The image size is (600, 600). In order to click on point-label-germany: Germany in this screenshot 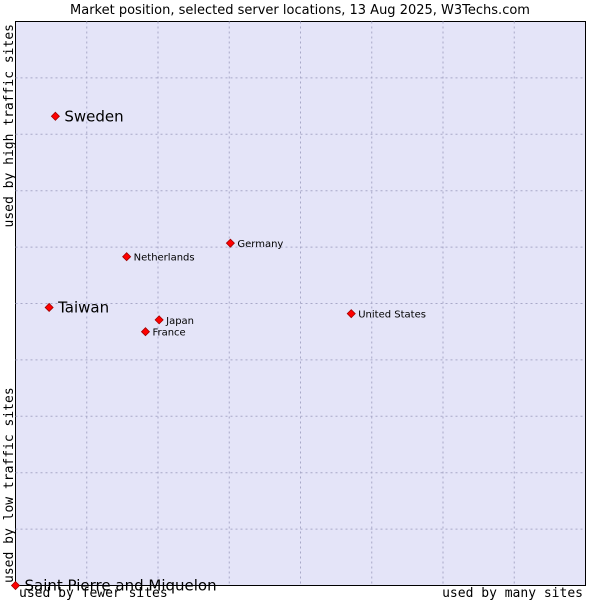, I will do `click(260, 244)`.